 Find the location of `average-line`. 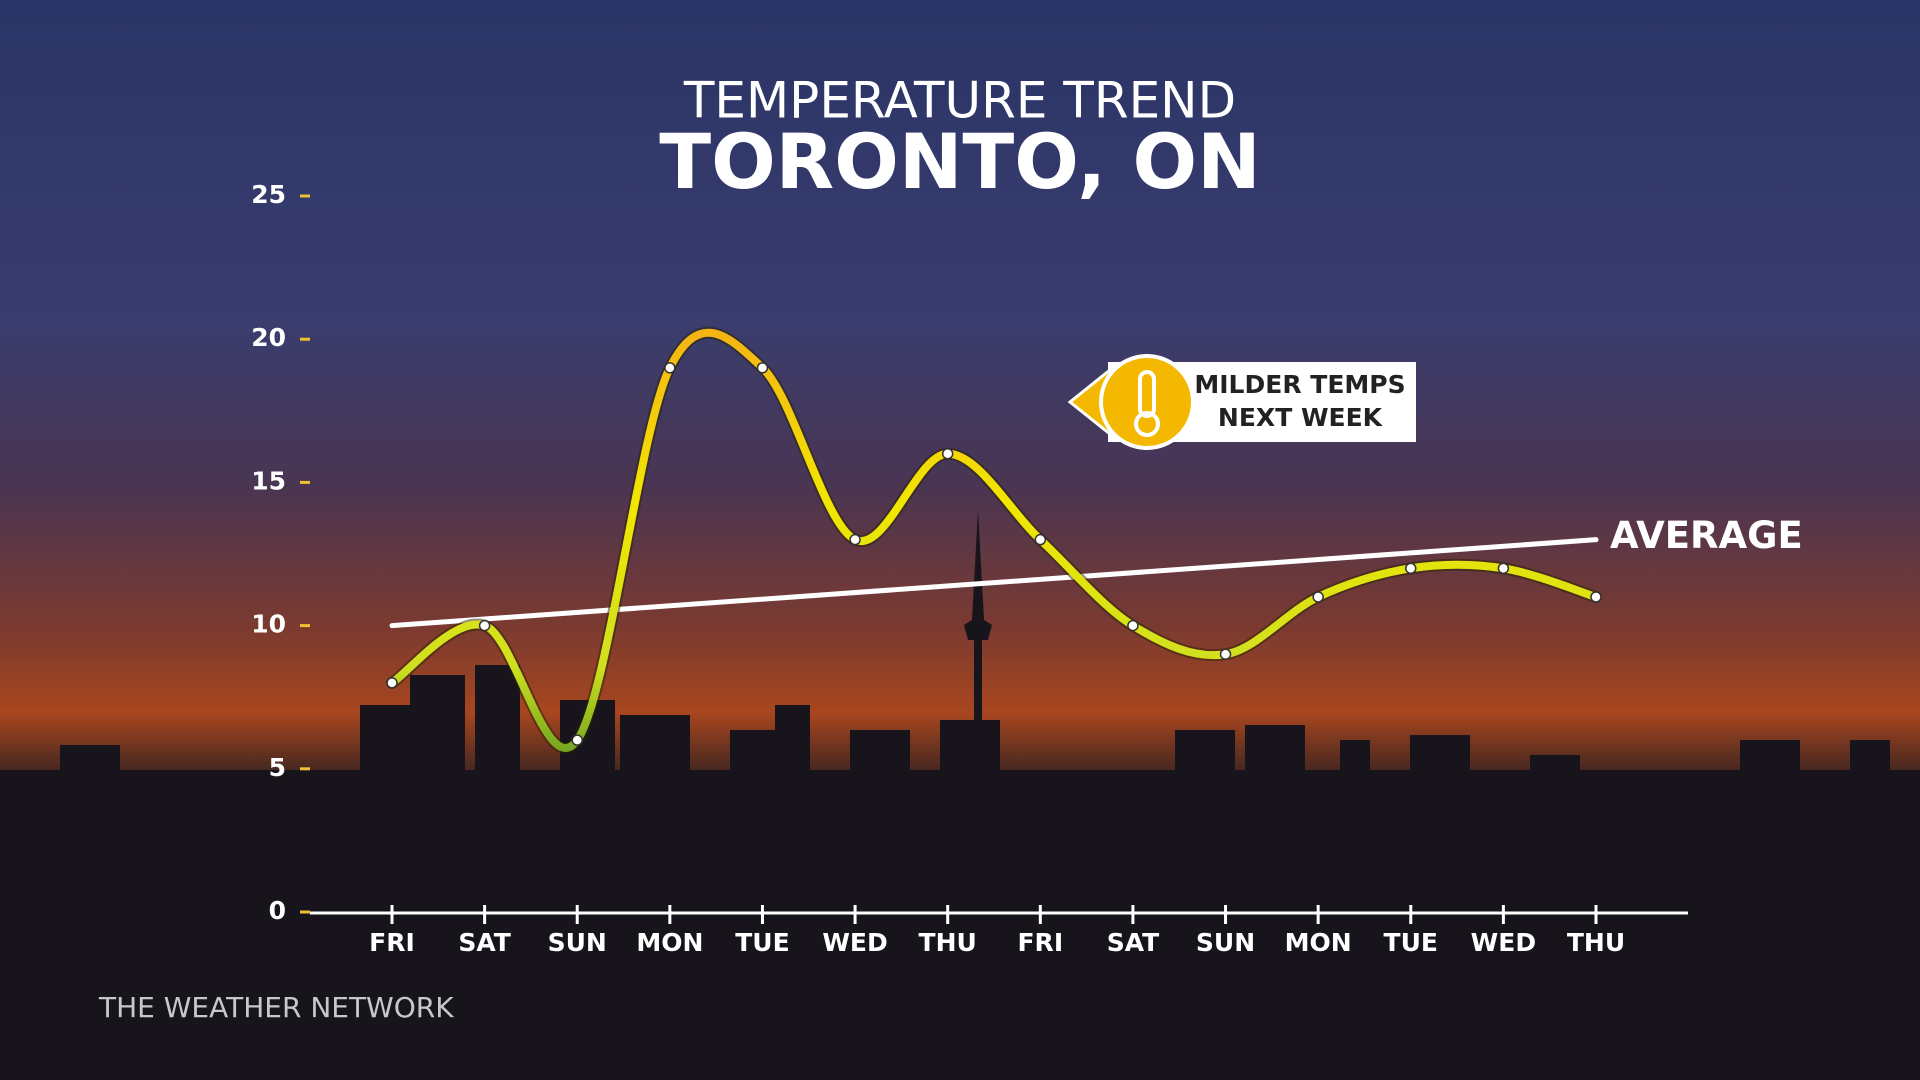

average-line is located at coordinates (994, 583).